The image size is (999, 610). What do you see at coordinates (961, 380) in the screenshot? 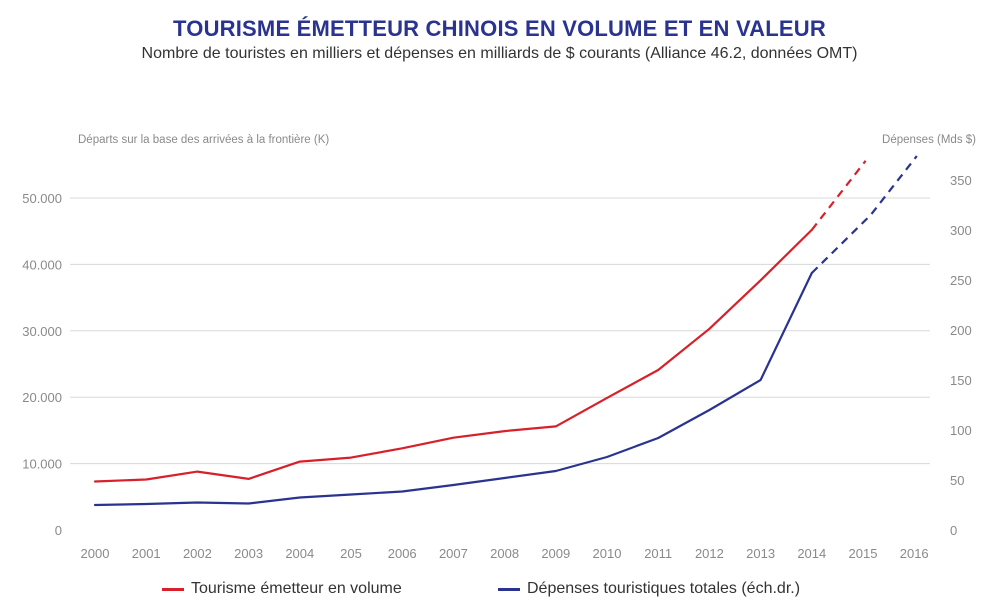
I see `y-right-tick-label: 150` at bounding box center [961, 380].